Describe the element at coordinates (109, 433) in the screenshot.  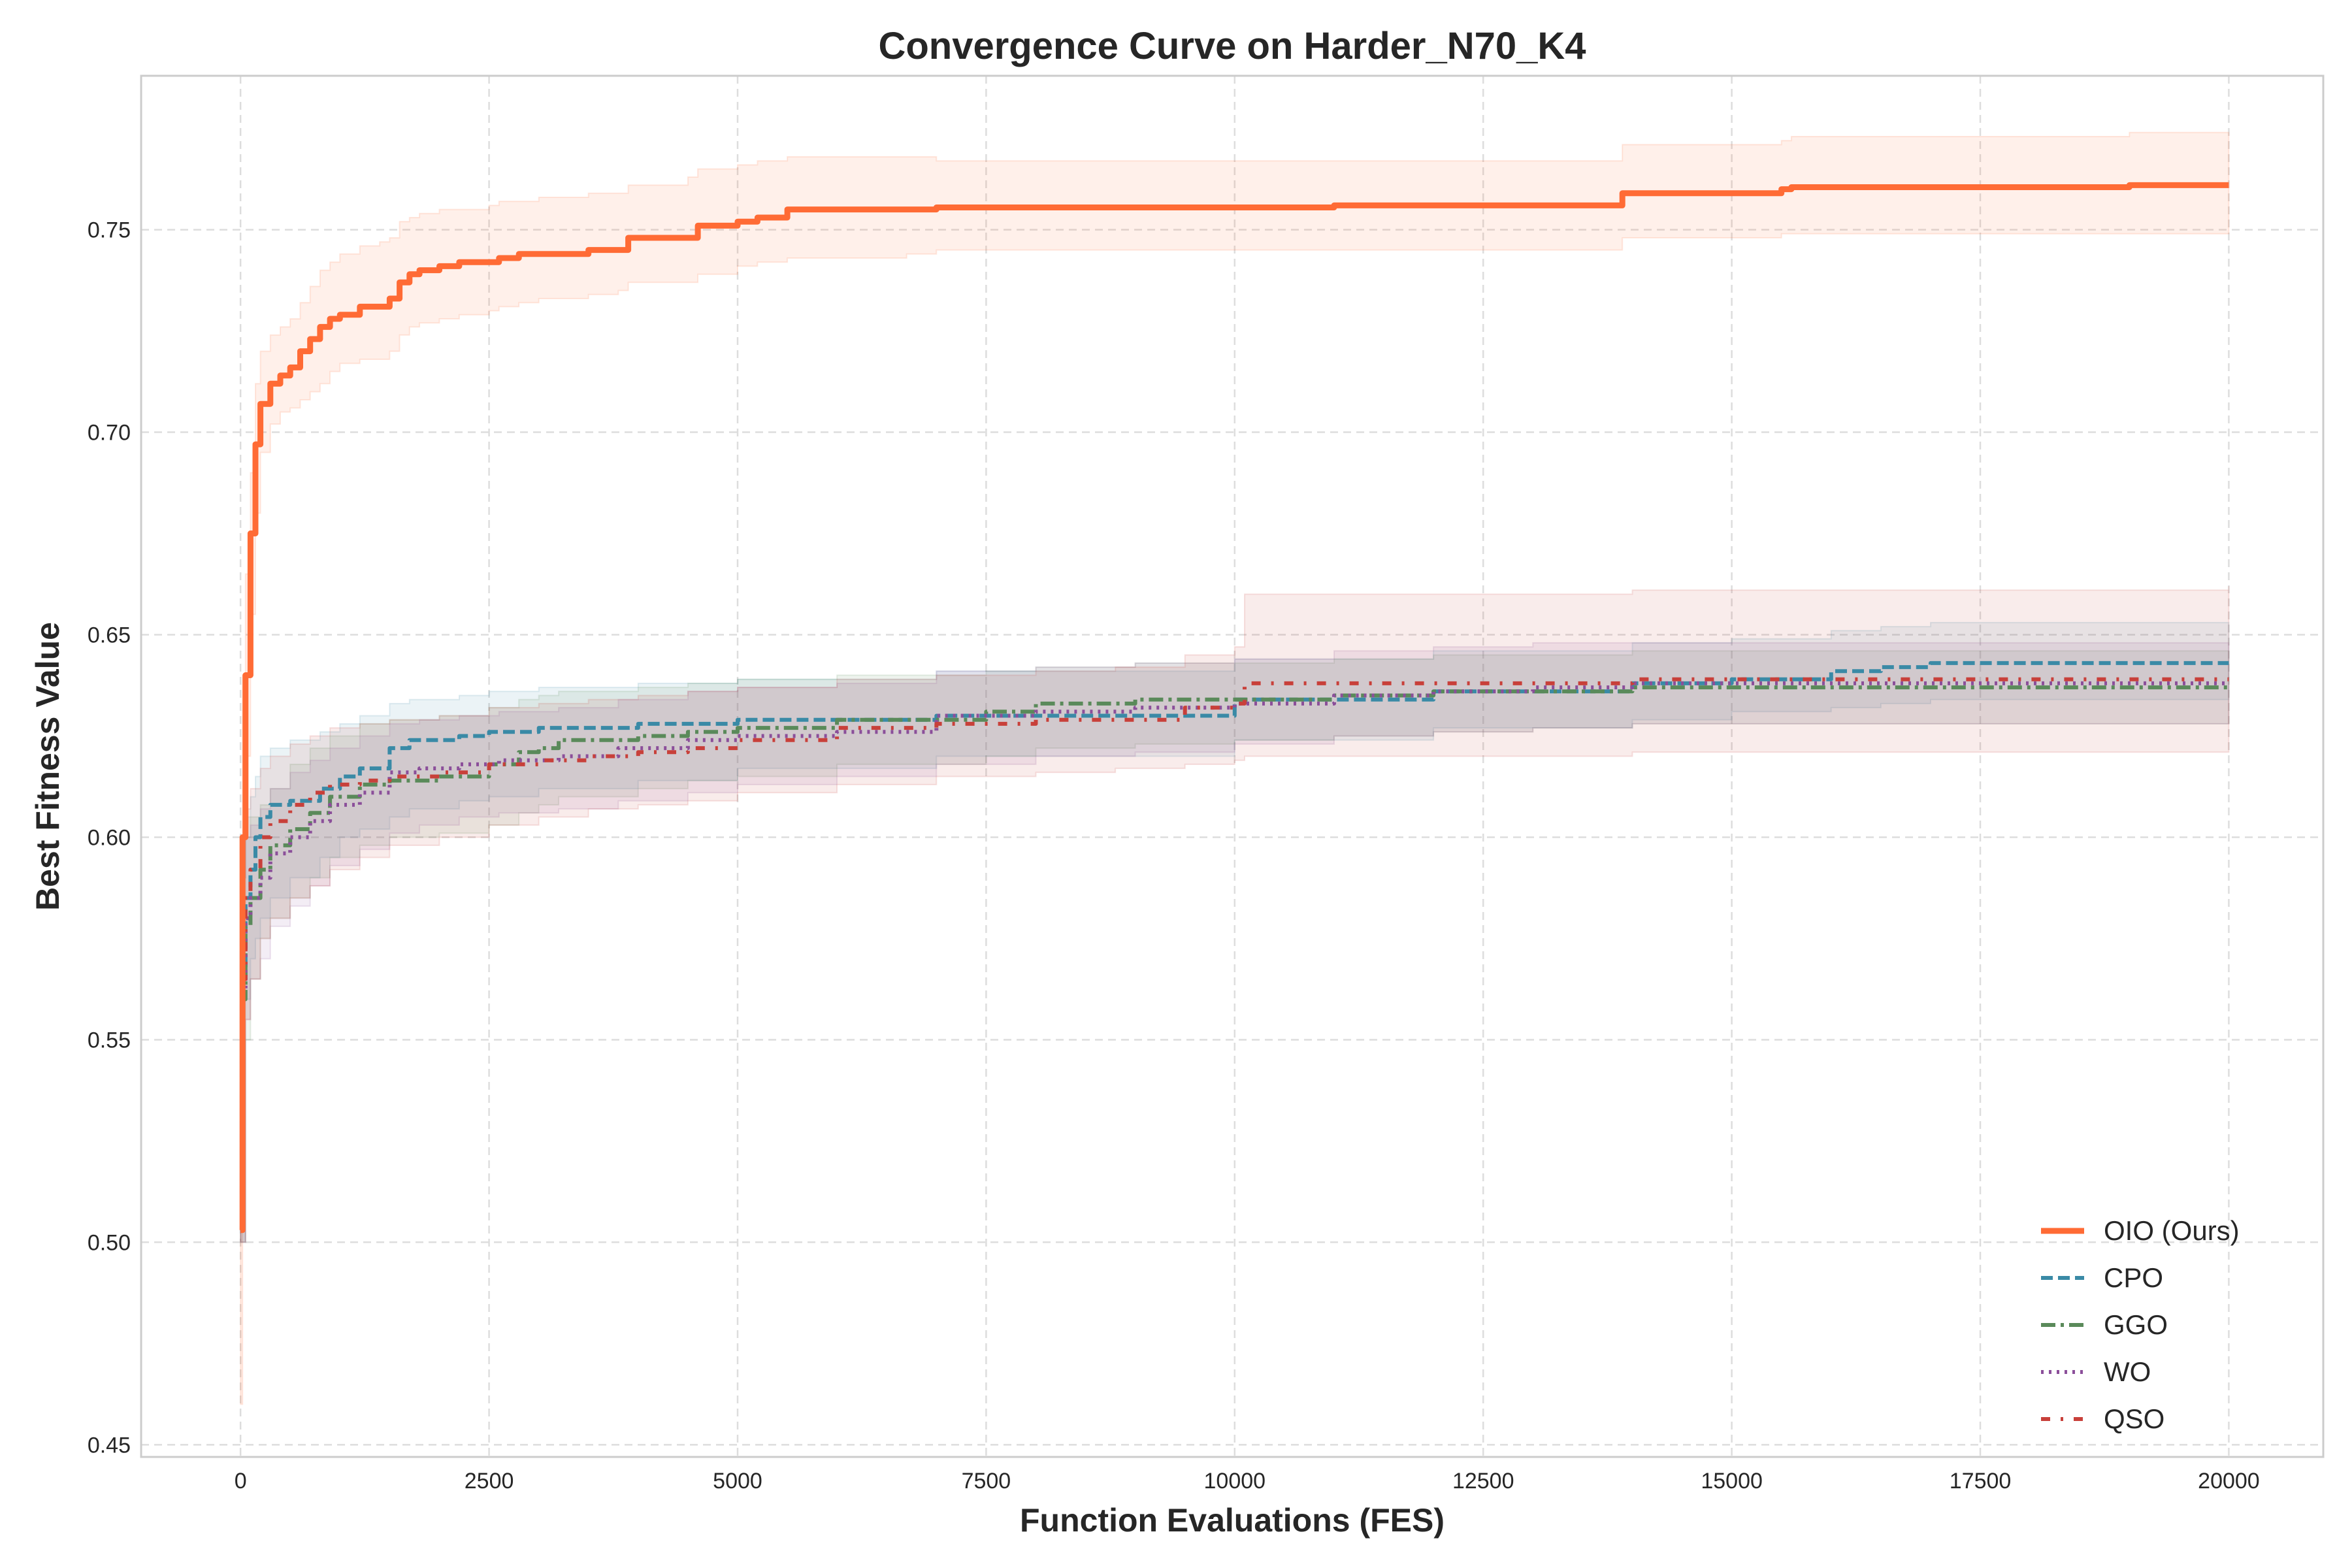
I see `y-tick-label: 0.70` at that location.